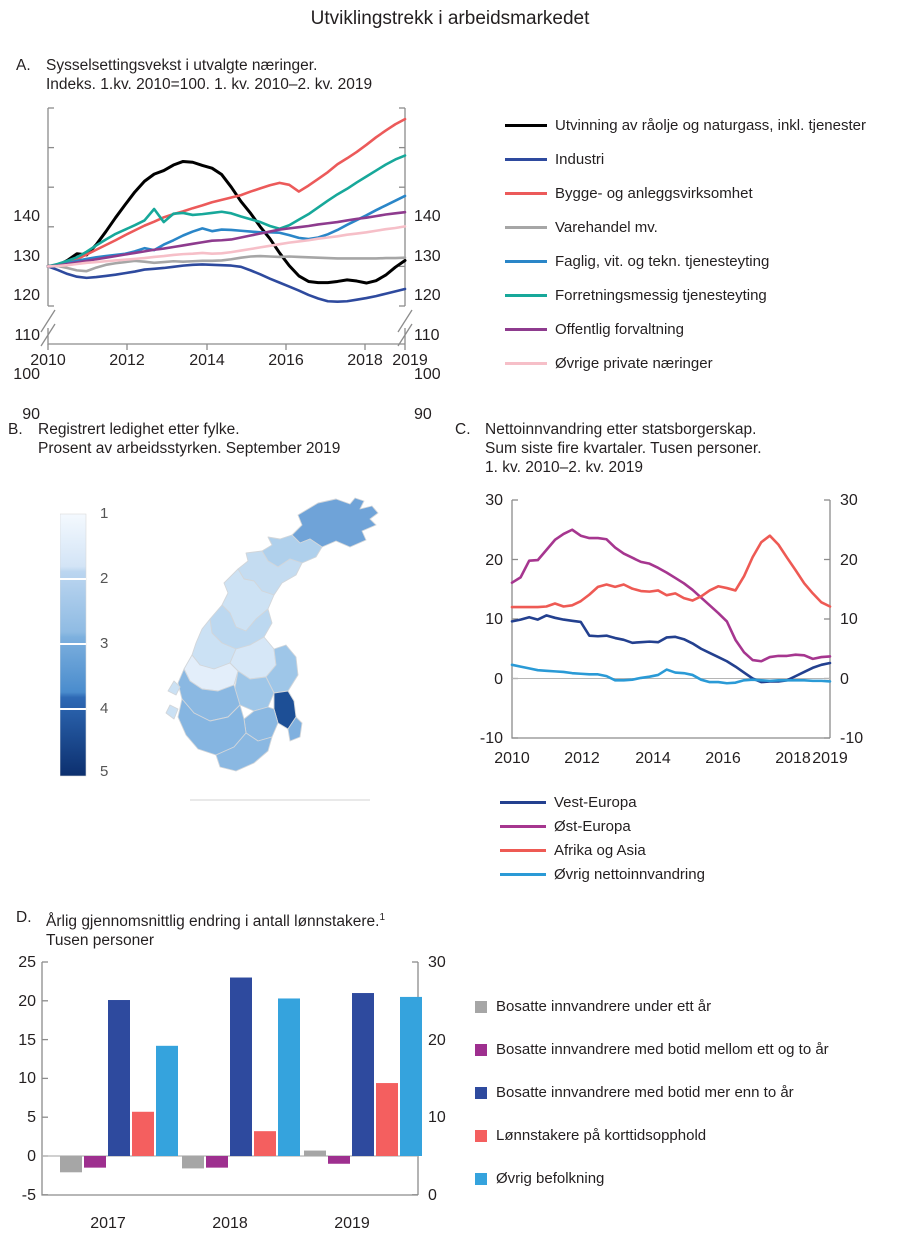 Image resolution: width=900 pixels, height=1248 pixels. I want to click on panel-b-colorbar-tick-0: 1, so click(104, 513).